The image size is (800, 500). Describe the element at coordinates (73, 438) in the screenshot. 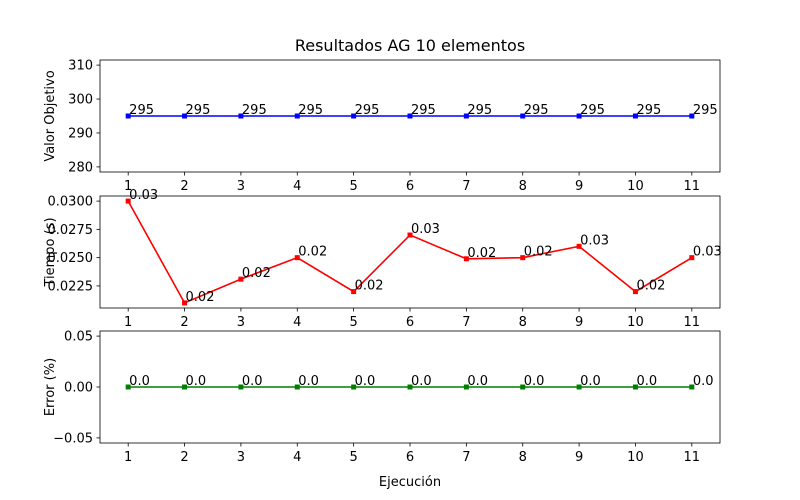

I see `y-tick-label: −0.05` at that location.